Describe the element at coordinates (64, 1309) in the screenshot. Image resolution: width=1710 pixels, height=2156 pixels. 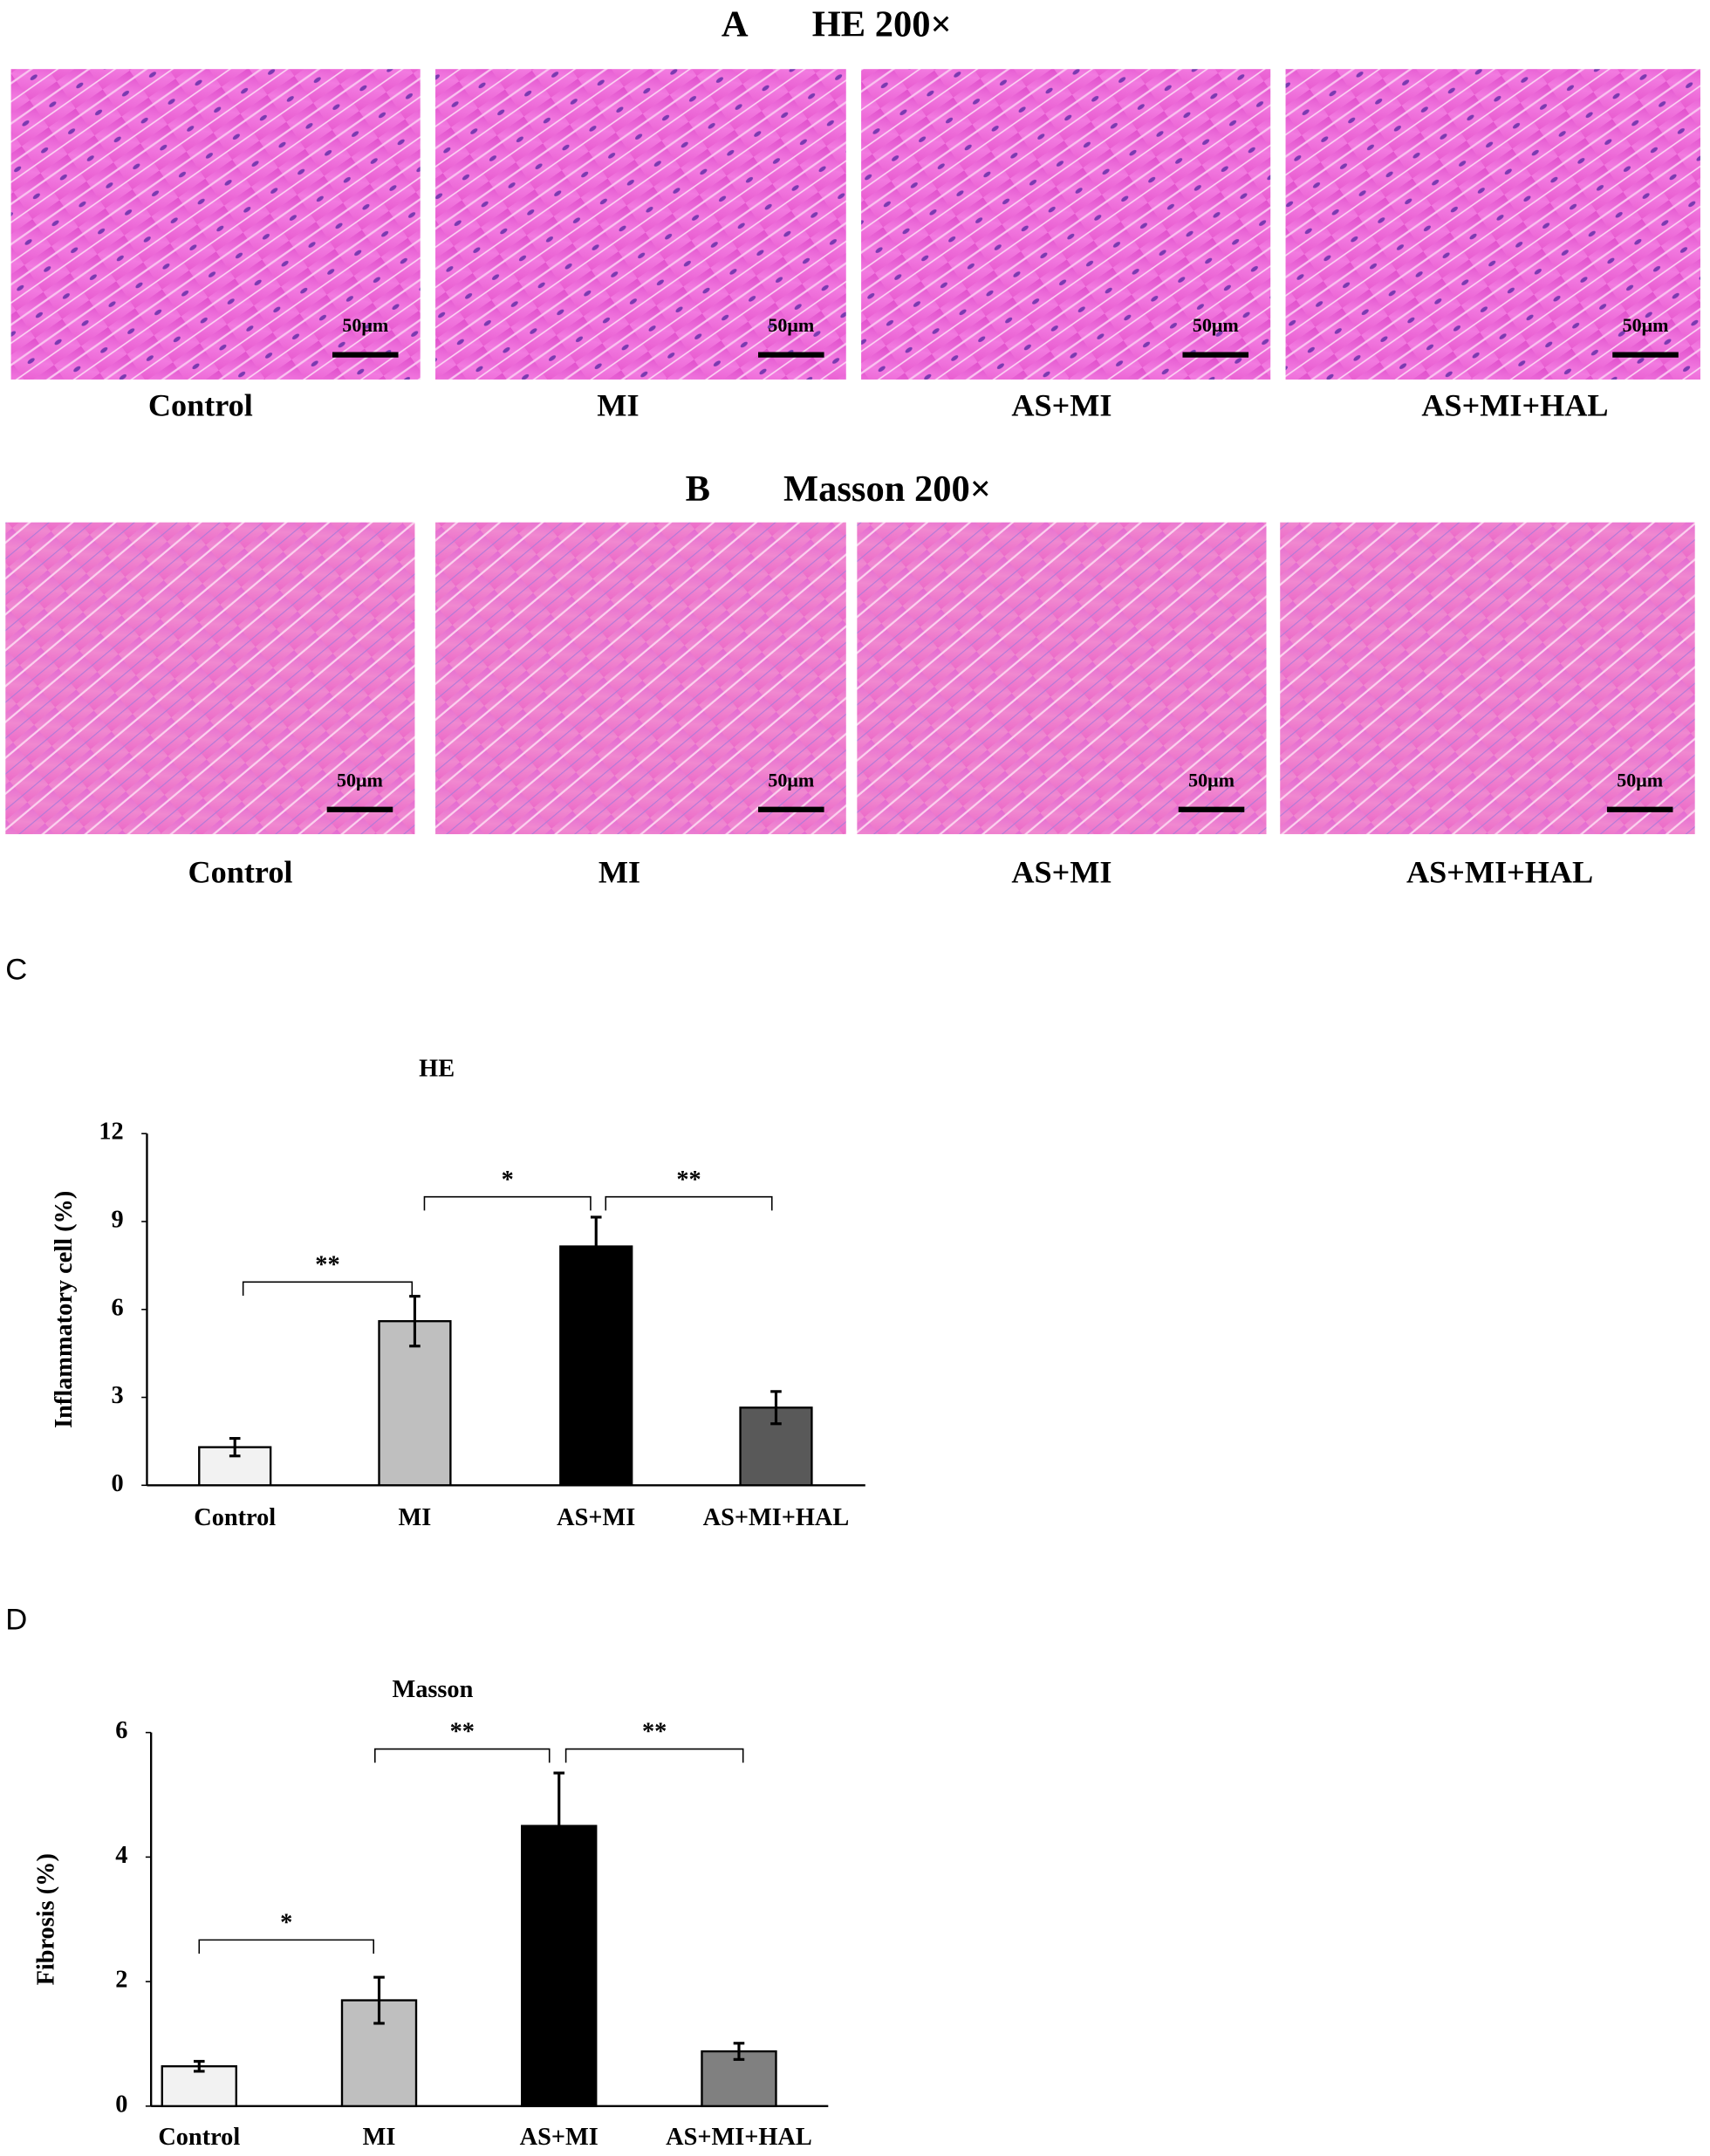
I see `y-axis-label: Inflammatory cell (%)` at that location.